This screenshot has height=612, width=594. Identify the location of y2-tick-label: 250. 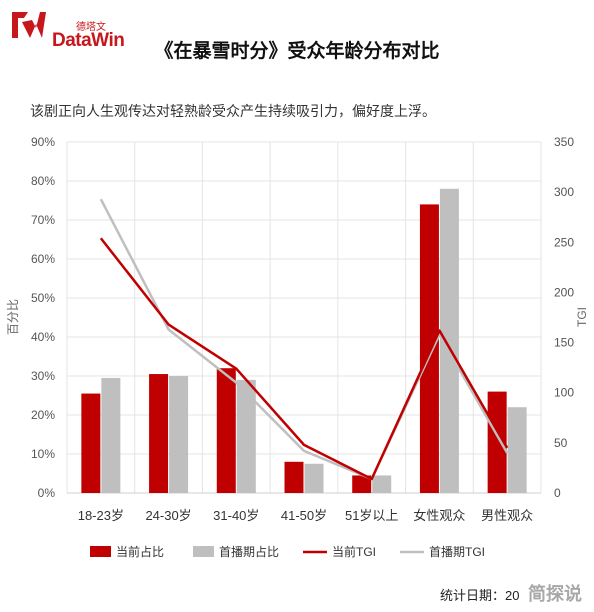
(564, 242).